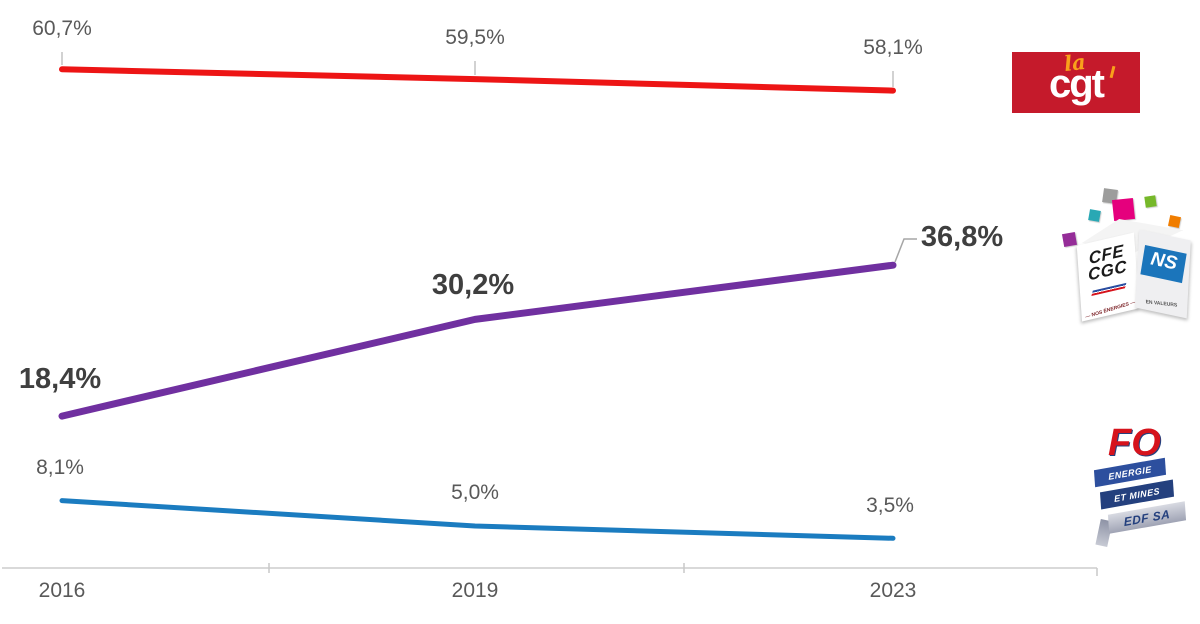  I want to click on data-label-cfecgc-2019: 30,2%, so click(473, 285).